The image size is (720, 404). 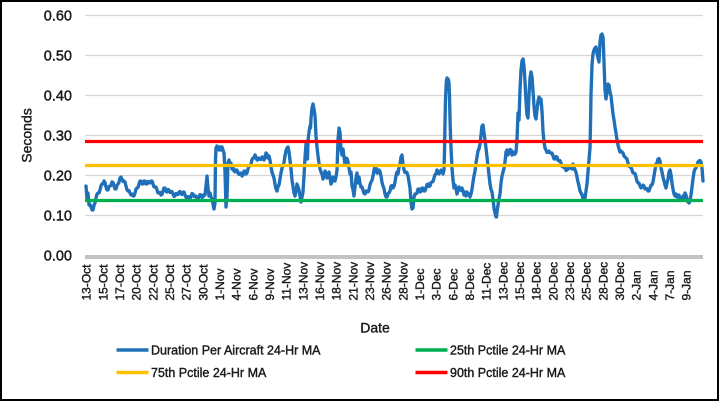 What do you see at coordinates (270, 284) in the screenshot?
I see `svg-text: 9-Nov` at bounding box center [270, 284].